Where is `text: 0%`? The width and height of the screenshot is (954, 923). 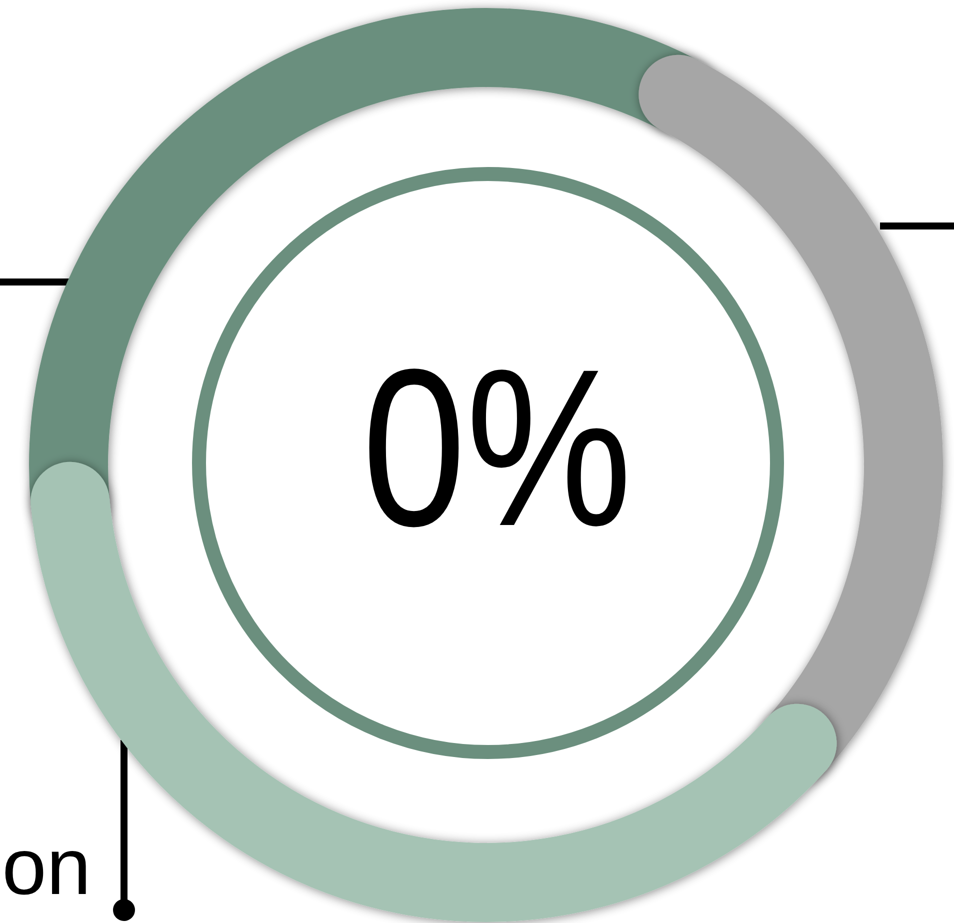 text: 0% is located at coordinates (524, 448).